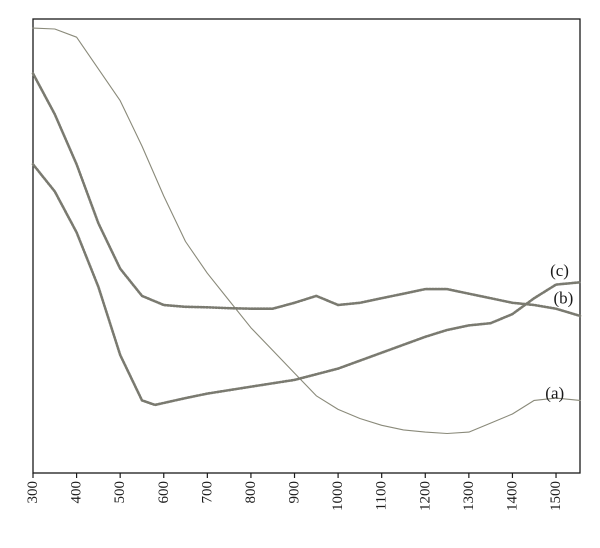 The width and height of the screenshot is (600, 548). I want to click on x-tick-label: 1400, so click(512, 496).